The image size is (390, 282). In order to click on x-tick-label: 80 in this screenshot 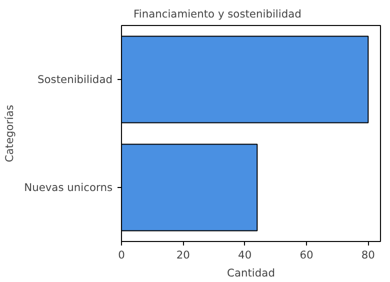, I will do `click(368, 255)`.